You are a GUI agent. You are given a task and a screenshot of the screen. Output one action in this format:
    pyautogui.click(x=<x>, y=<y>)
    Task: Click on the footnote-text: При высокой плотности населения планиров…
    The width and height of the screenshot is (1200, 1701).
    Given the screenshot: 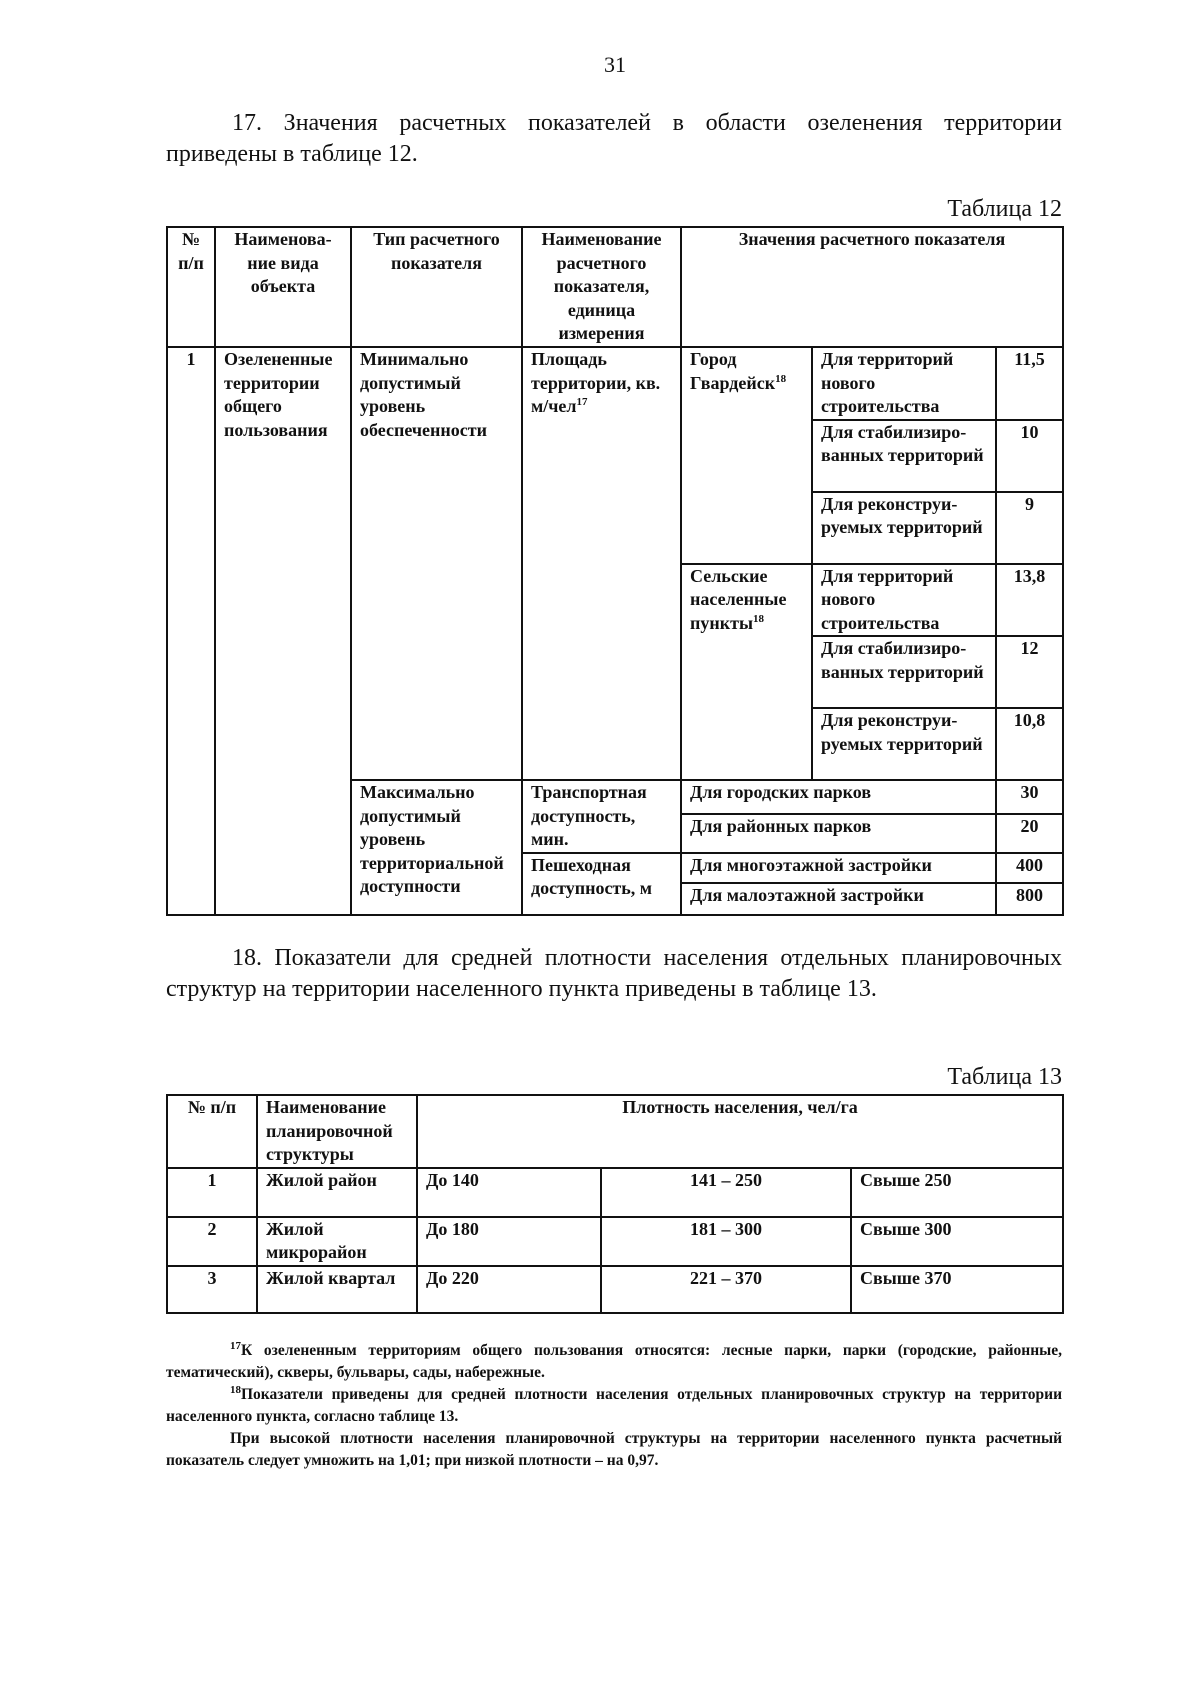 What is the action you would take?
    pyautogui.click(x=614, y=1449)
    